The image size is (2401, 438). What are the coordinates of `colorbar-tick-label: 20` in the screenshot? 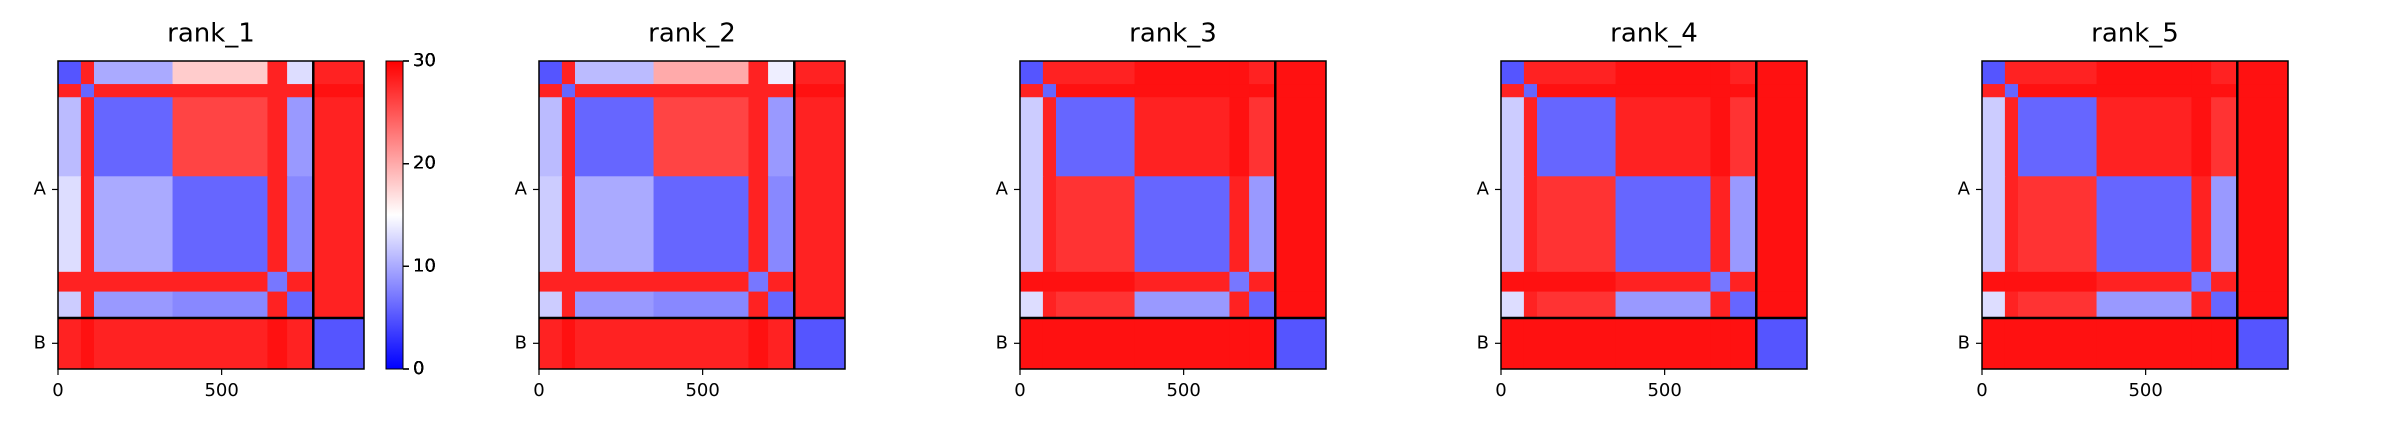 It's located at (424, 163).